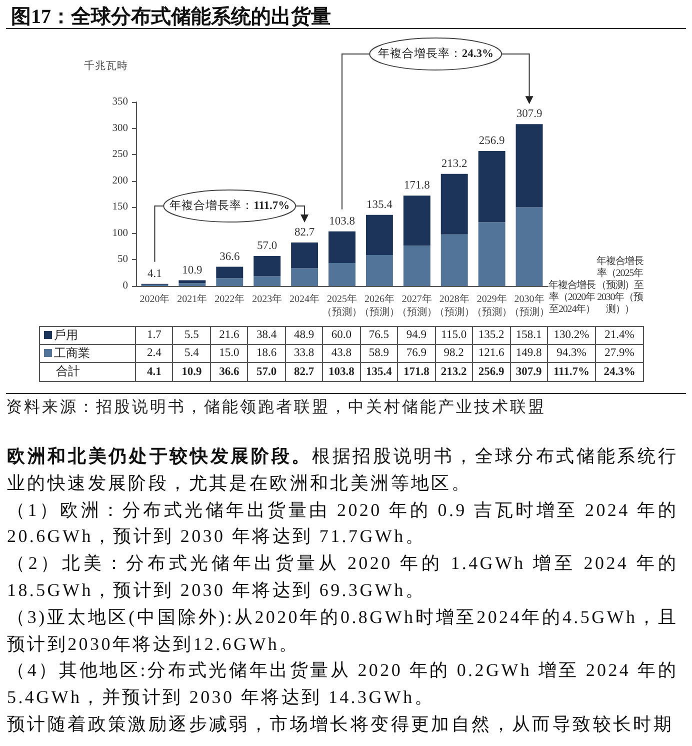 The height and width of the screenshot is (746, 692). I want to click on total-label: 256.9, so click(492, 140).